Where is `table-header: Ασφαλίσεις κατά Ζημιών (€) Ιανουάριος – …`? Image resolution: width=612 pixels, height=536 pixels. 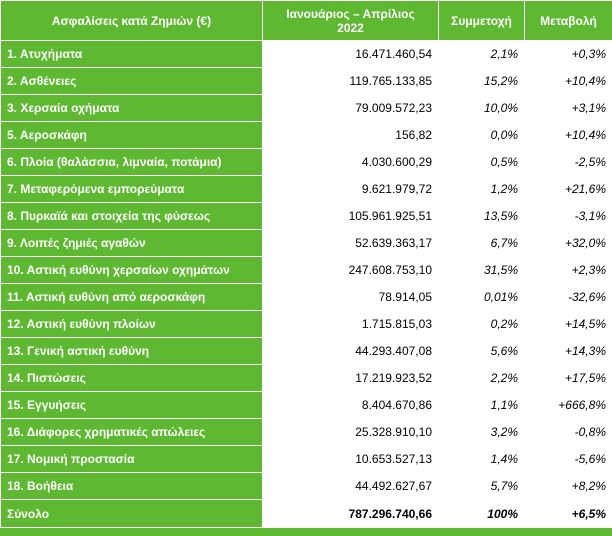 table-header: Ασφαλίσεις κατά Ζημιών (€) Ιανουάριος – … is located at coordinates (306, 20).